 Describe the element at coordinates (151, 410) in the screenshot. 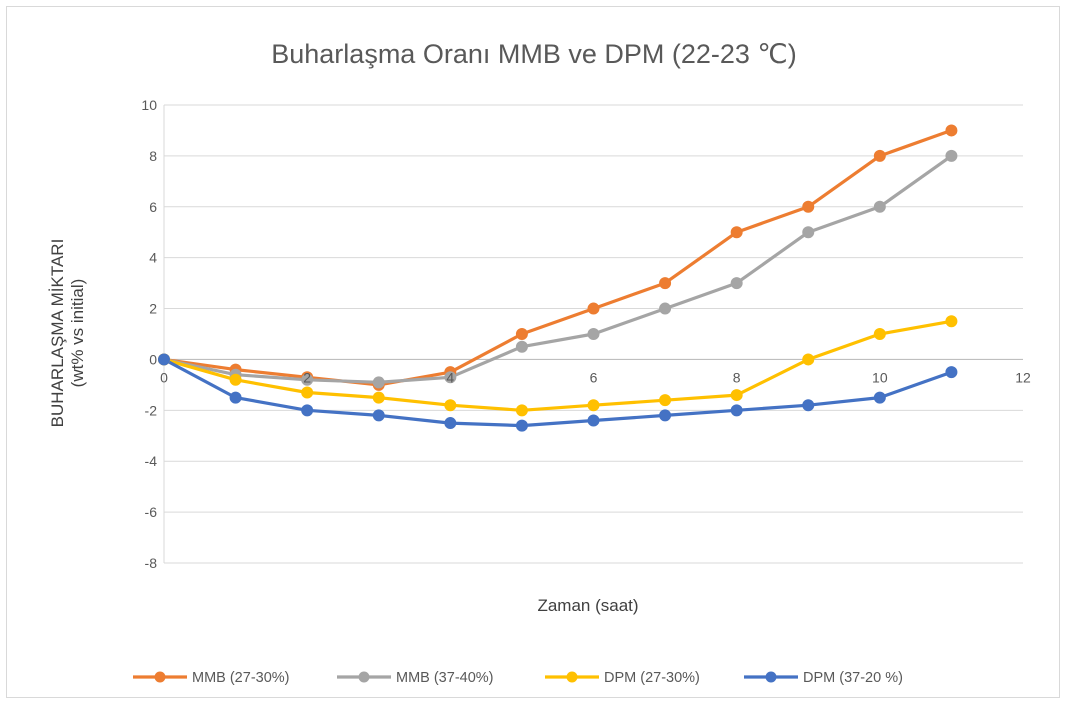

I see `y-tick-label: -2` at that location.